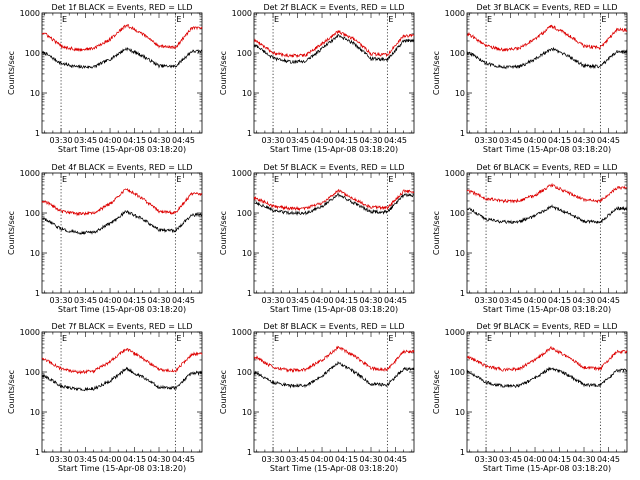 The height and width of the screenshot is (480, 640). I want to click on chart-title: Det 7f BLACK = Events, RED = LLD, so click(121, 326).